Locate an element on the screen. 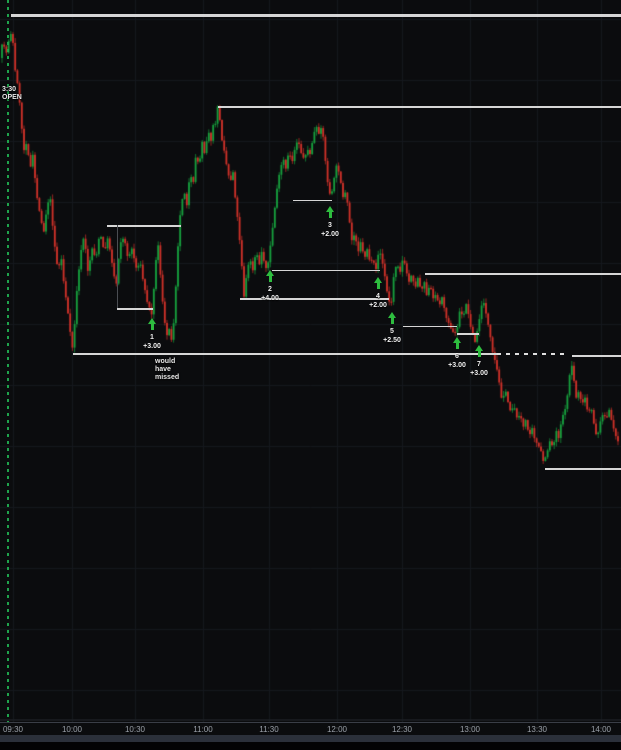  time-axis-label: 11:30 is located at coordinates (269, 729).